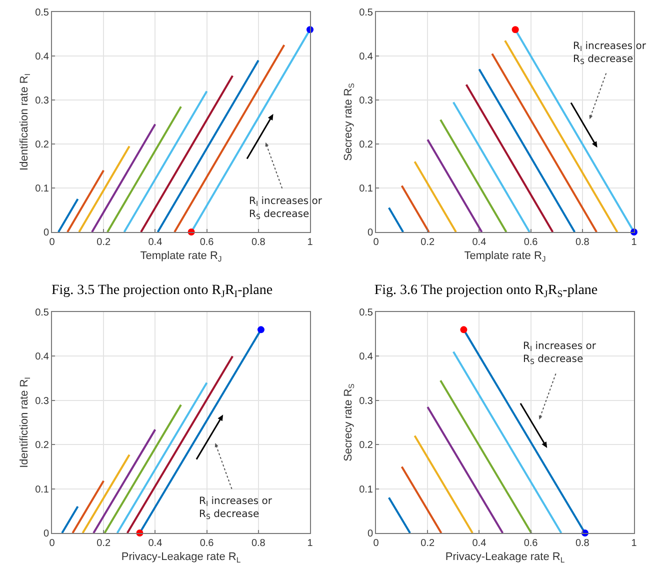 The image size is (649, 575). I want to click on text: Fig. 3.6 The projection onto R$_{J}$R$_{S}$-plane, so click(486, 291).